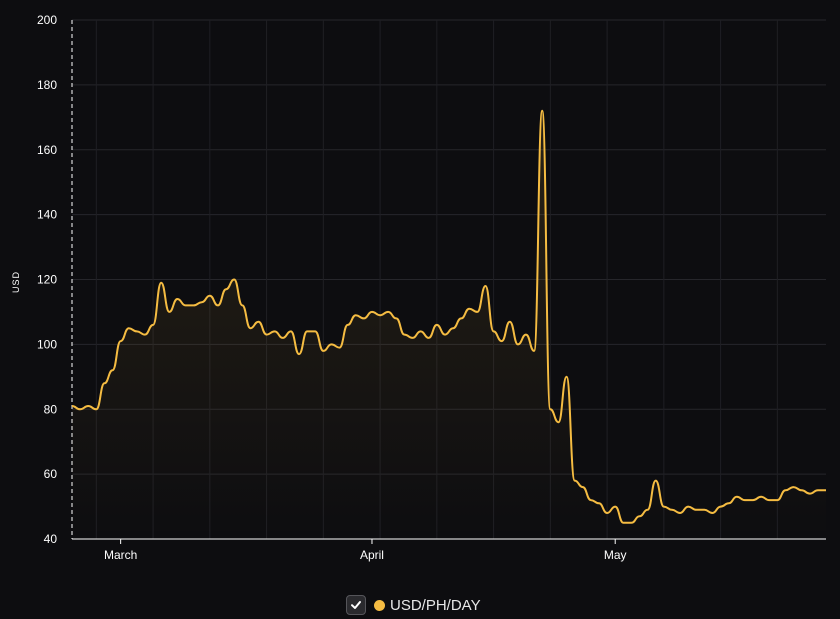  Describe the element at coordinates (47, 215) in the screenshot. I see `y-tick-label: 140` at that location.